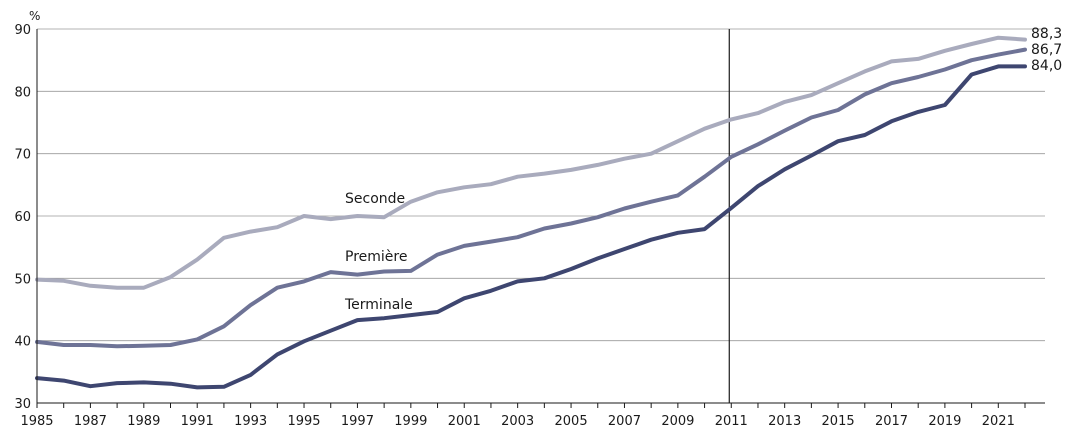 The width and height of the screenshot is (1068, 431). Describe the element at coordinates (22, 92) in the screenshot. I see `y-tick-label: 80` at that location.